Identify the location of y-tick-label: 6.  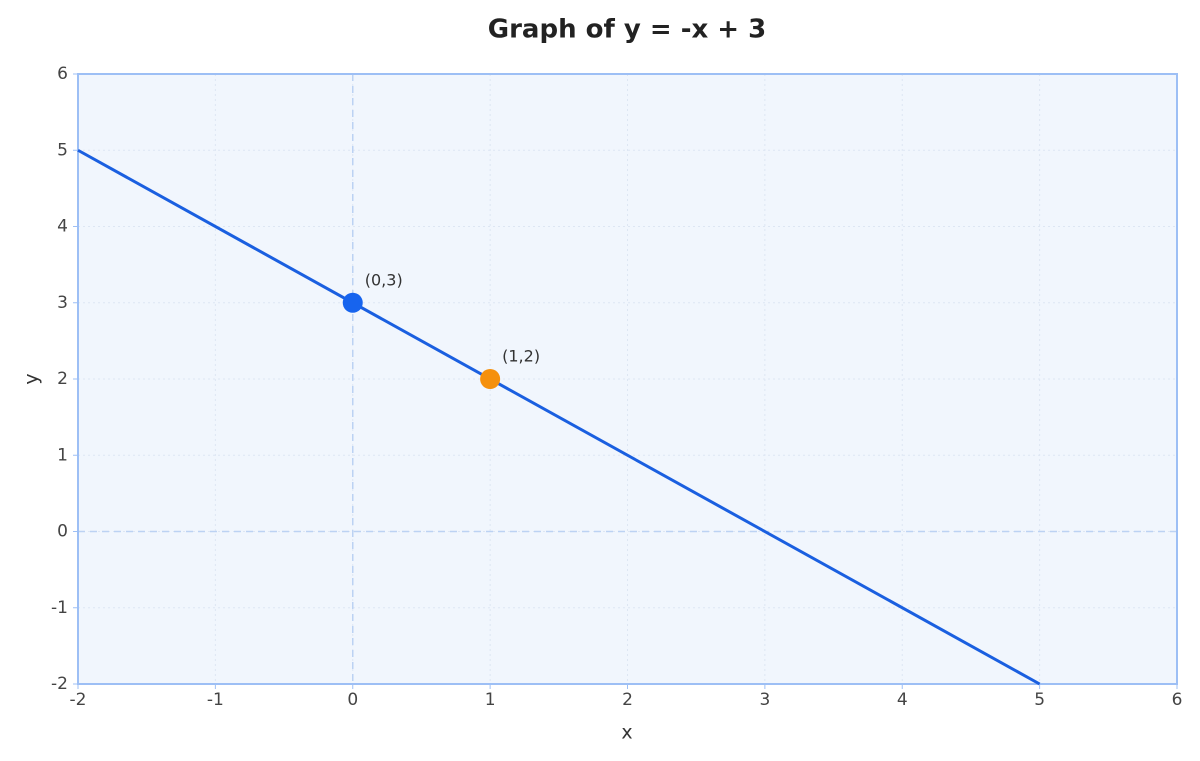
(62, 74).